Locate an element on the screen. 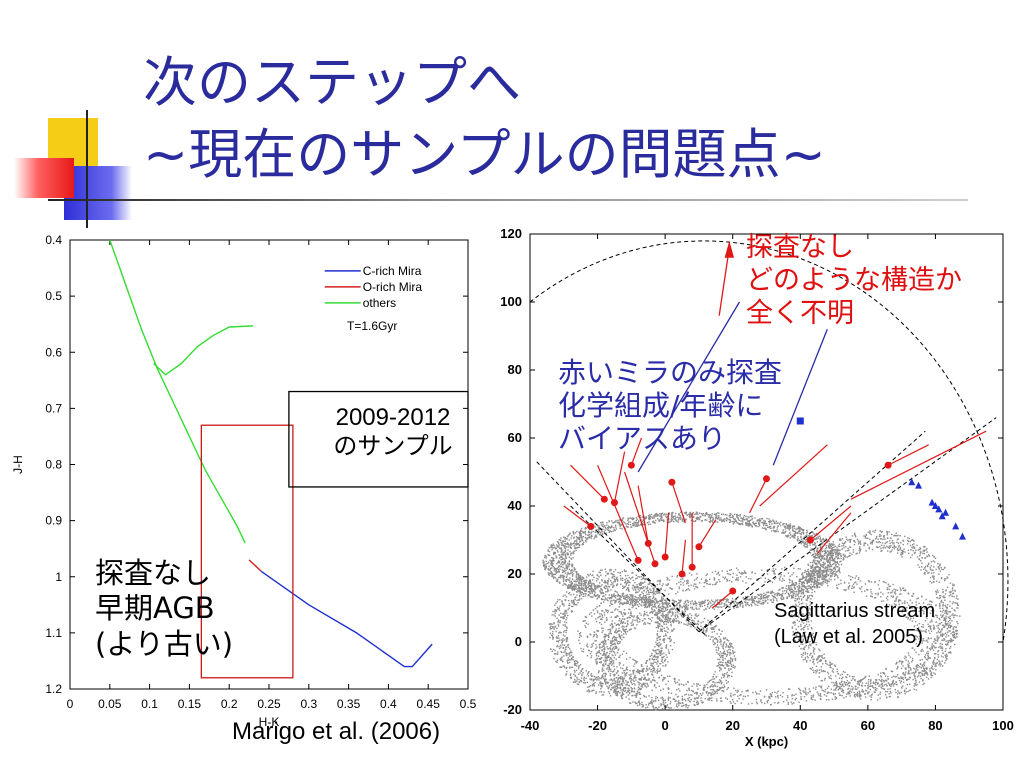 The height and width of the screenshot is (768, 1024). slide-title-line2: ~現在のサンプルの問題点~ is located at coordinates (484, 154).